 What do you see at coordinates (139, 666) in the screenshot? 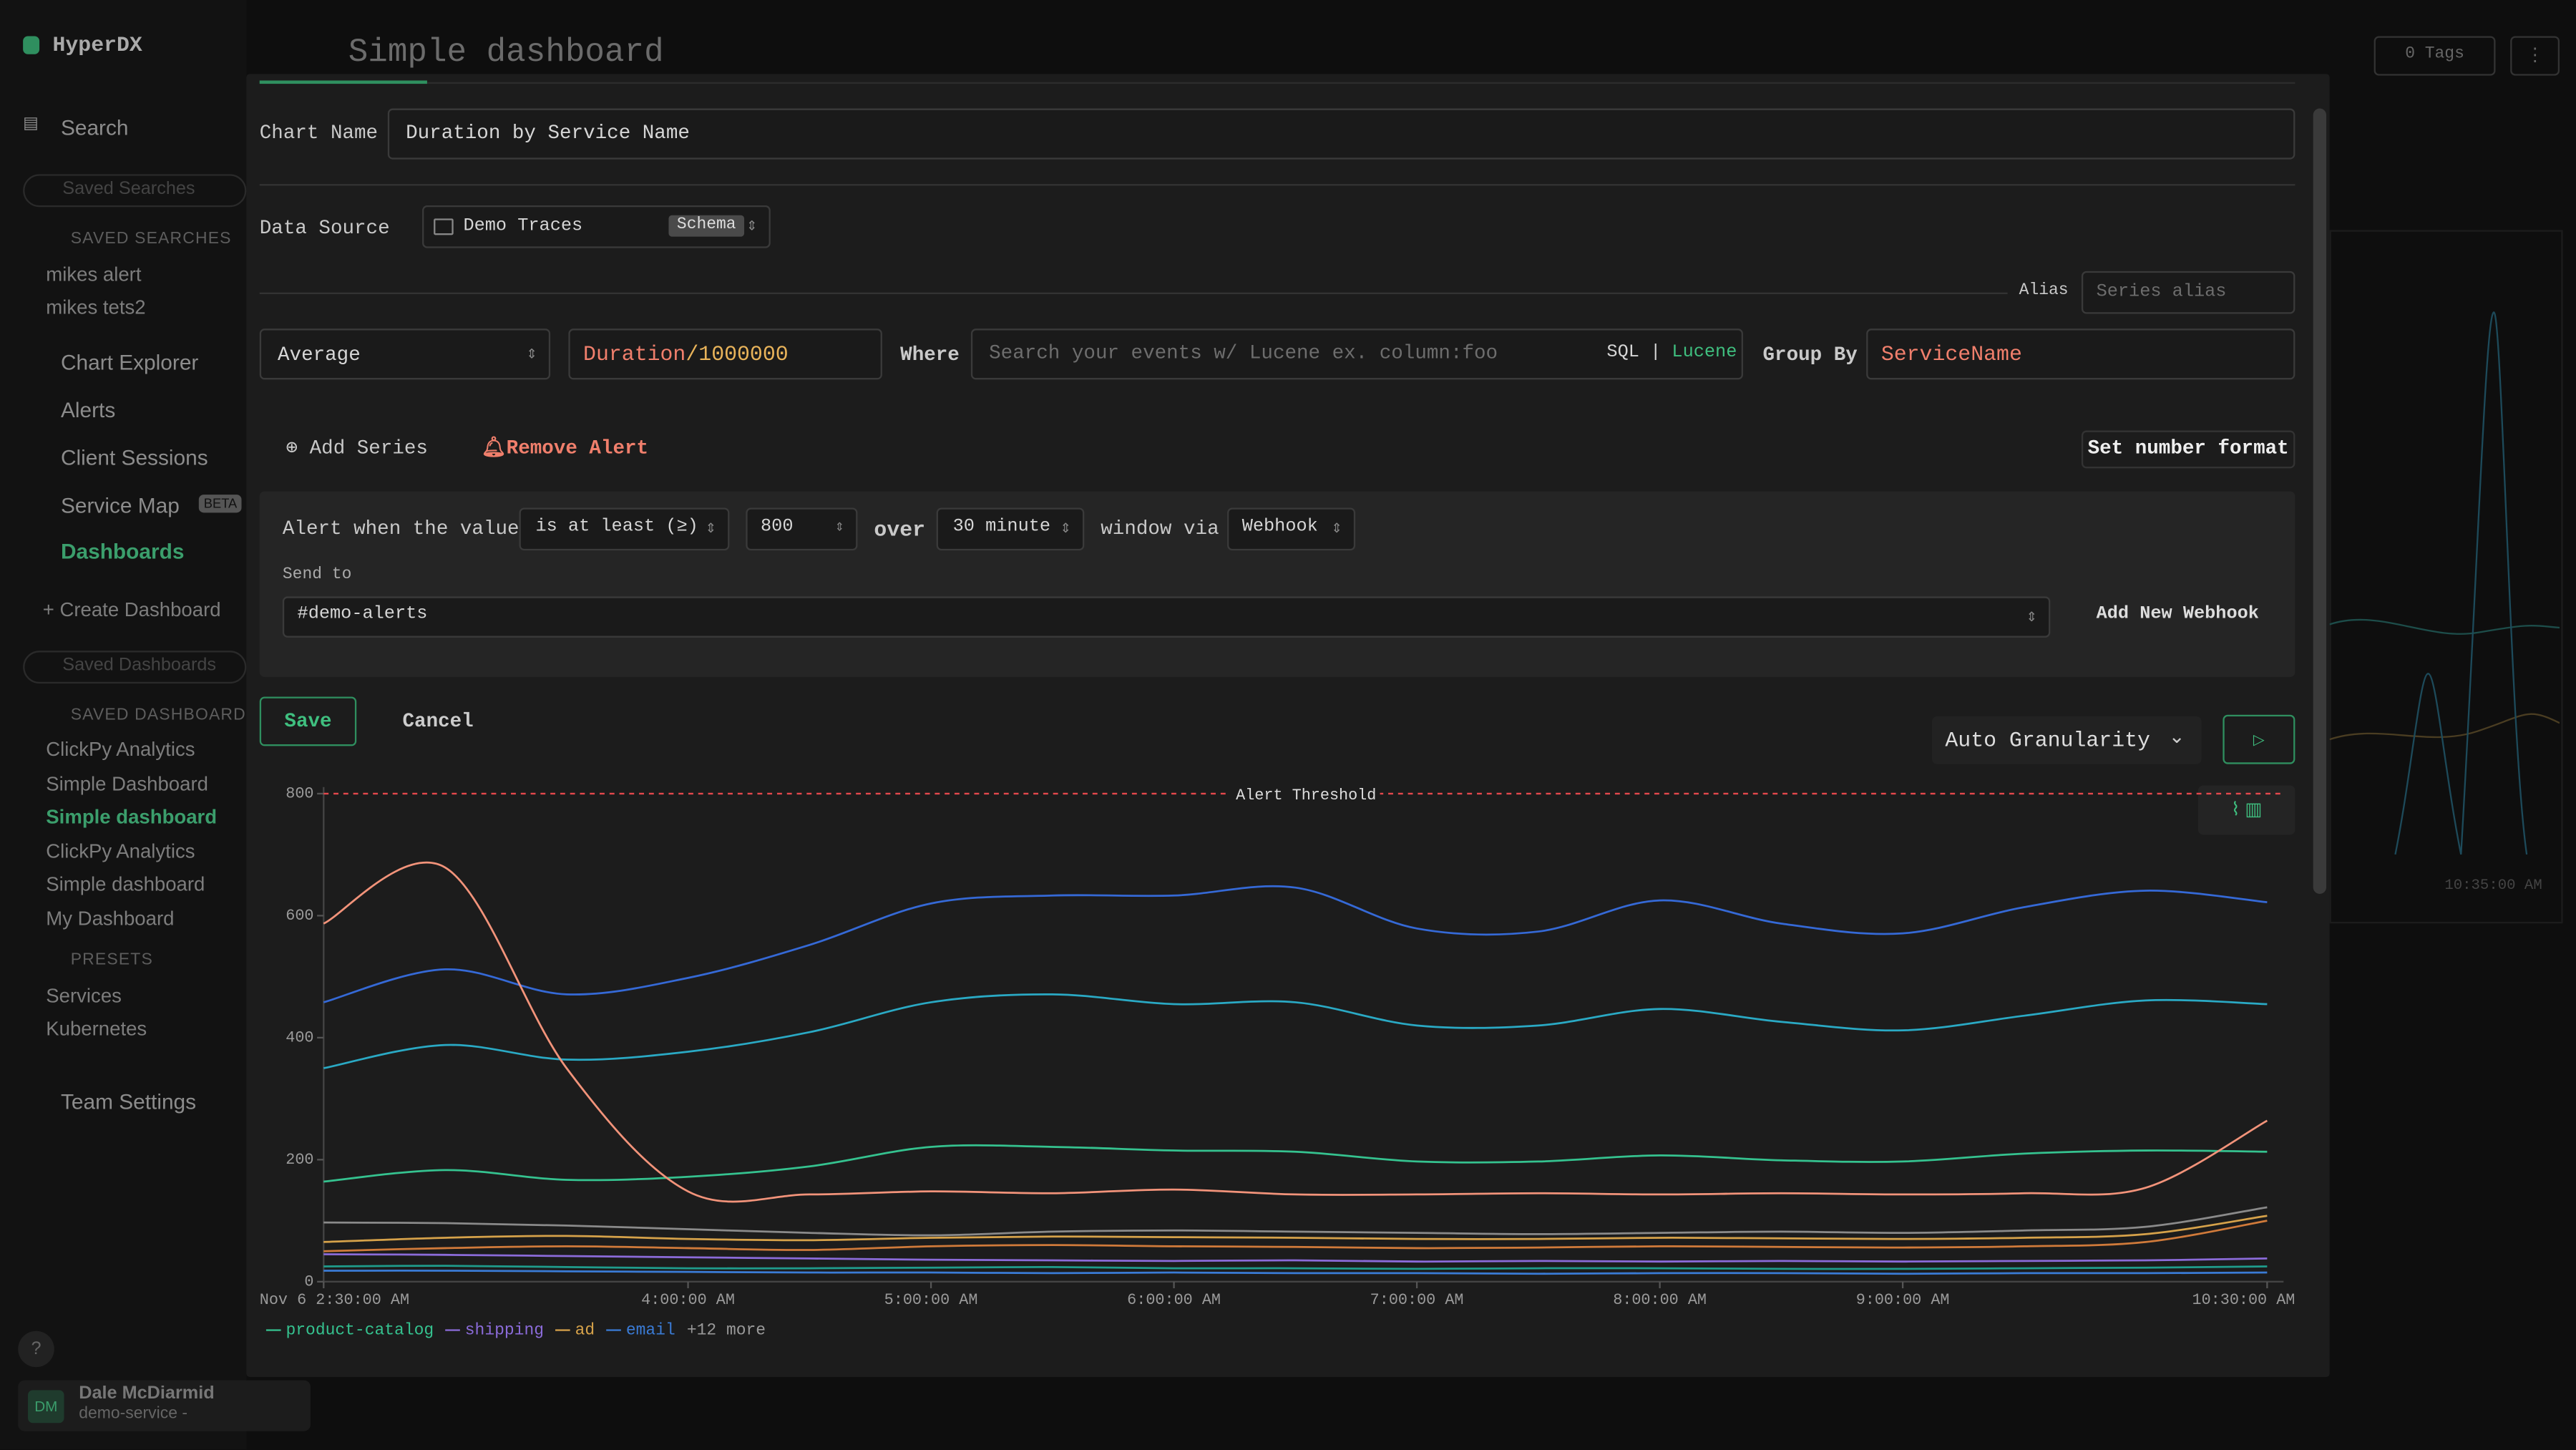
I see `search-placeholder: Saved Dashboards` at bounding box center [139, 666].